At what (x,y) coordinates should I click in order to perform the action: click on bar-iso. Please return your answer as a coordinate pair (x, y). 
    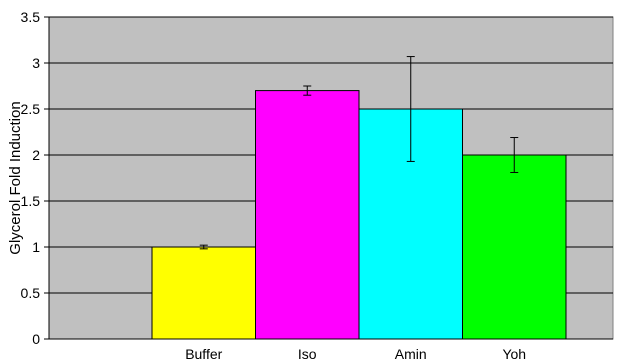
    Looking at the image, I should click on (307, 215).